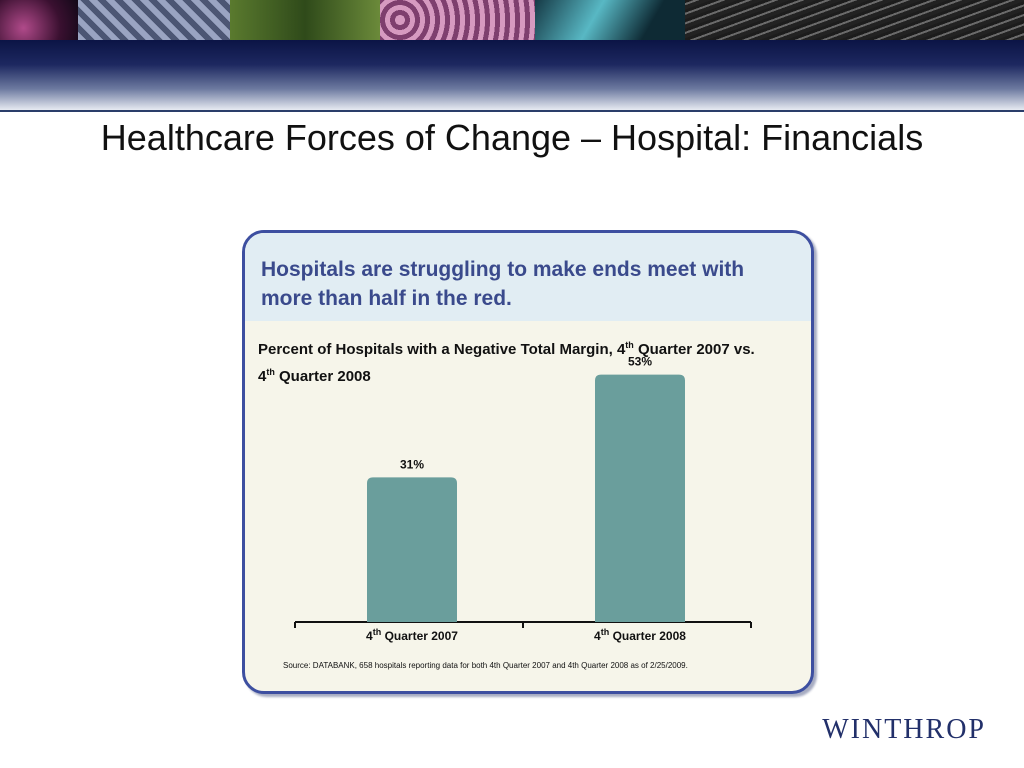 The image size is (1024, 768). What do you see at coordinates (904, 729) in the screenshot?
I see `winthrop-logo: WINTHROP` at bounding box center [904, 729].